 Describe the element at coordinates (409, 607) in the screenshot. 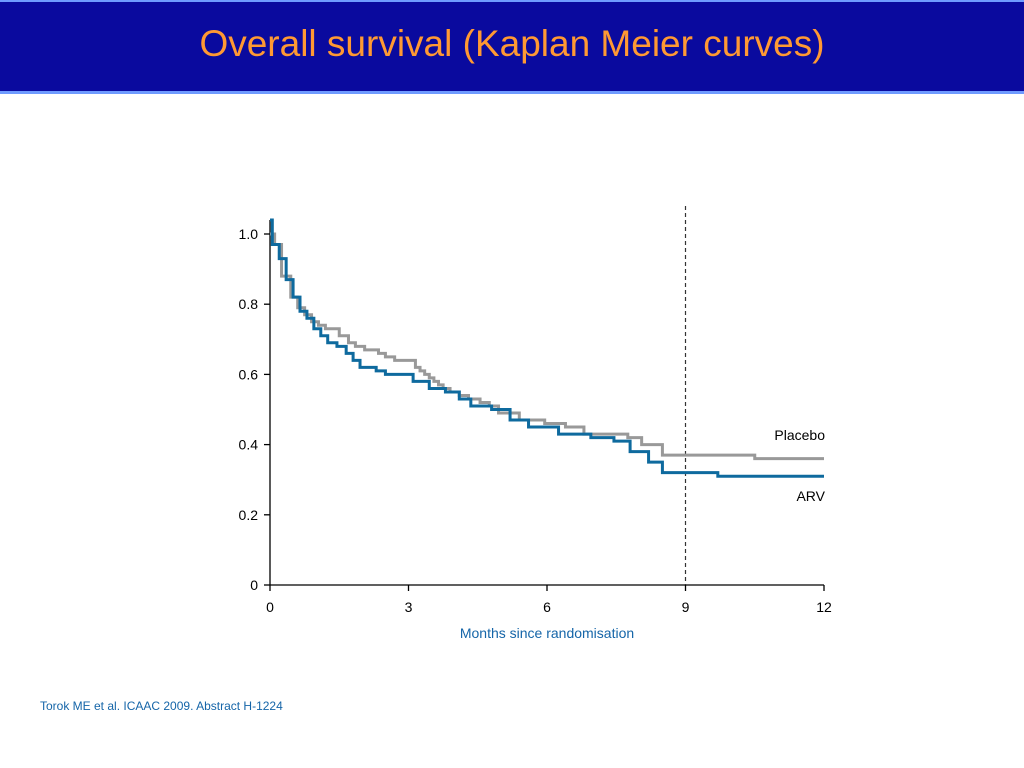

I see `x-tick-label: 3` at that location.